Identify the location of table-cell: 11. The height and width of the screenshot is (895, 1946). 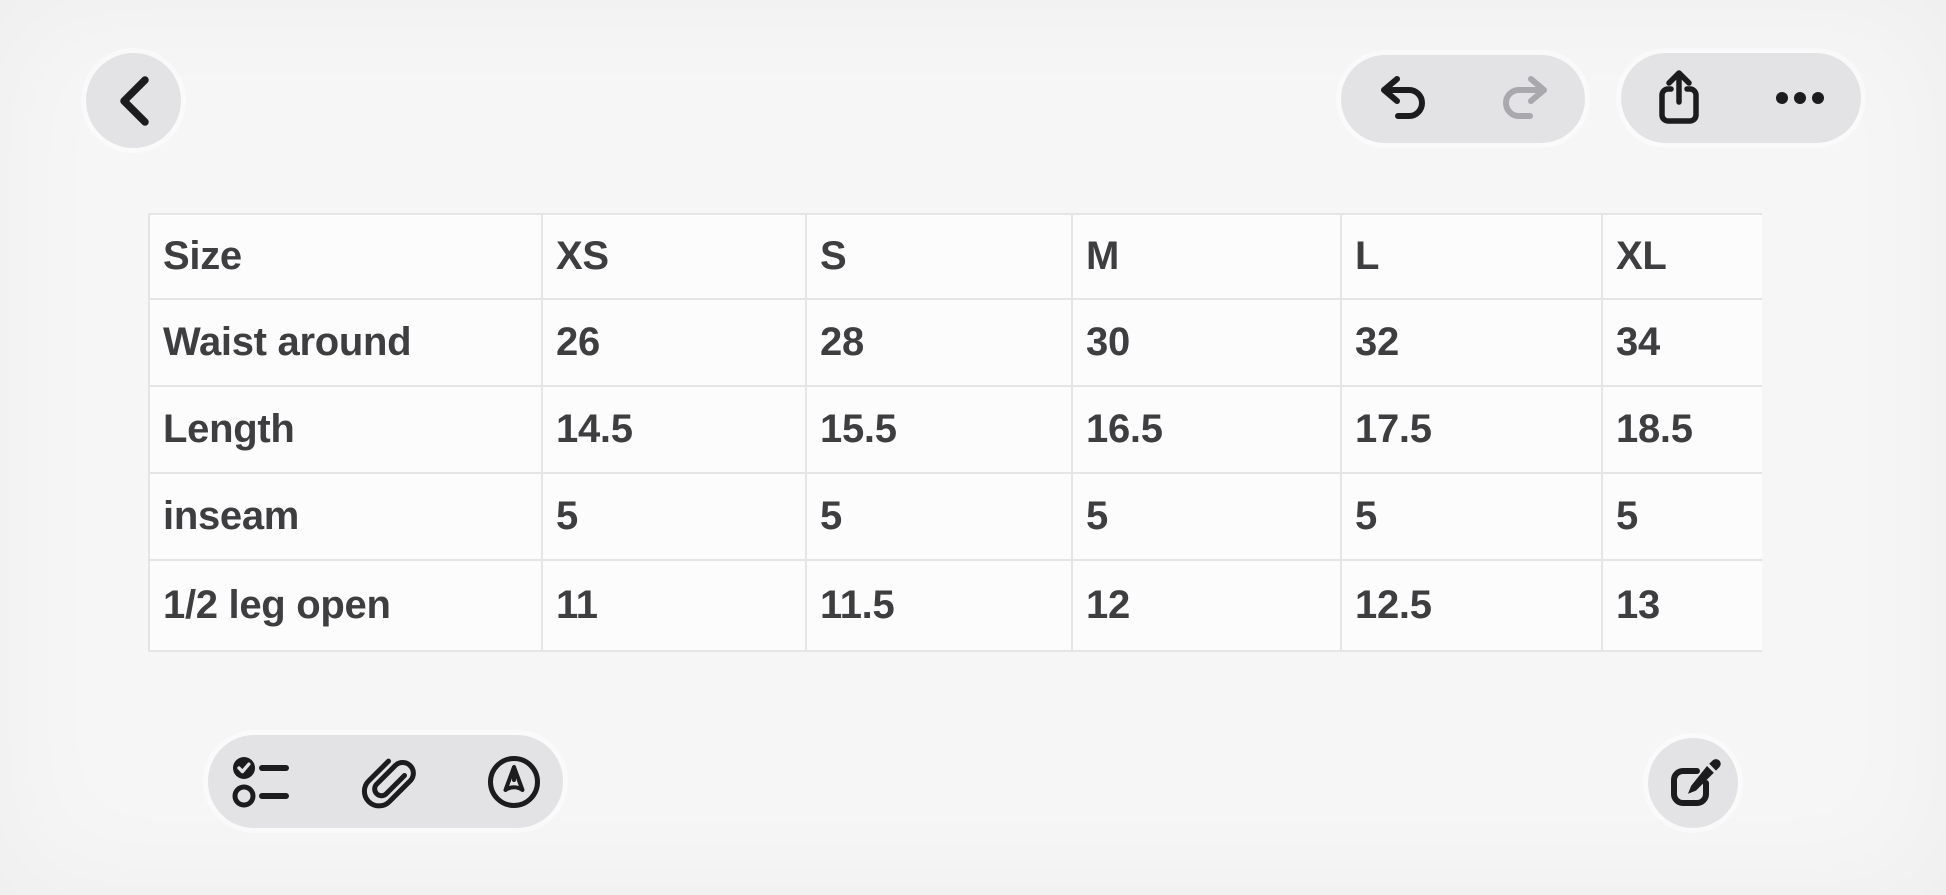
(675, 606).